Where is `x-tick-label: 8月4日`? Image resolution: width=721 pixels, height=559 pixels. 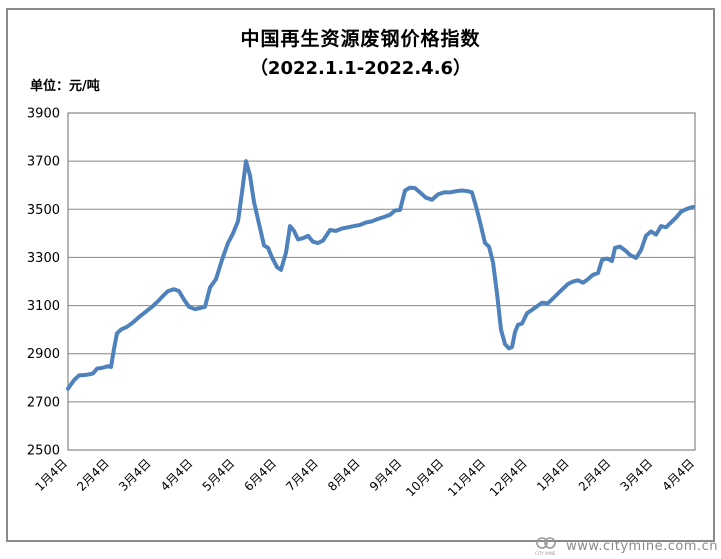
x-tick-label: 8月4日 is located at coordinates (344, 475).